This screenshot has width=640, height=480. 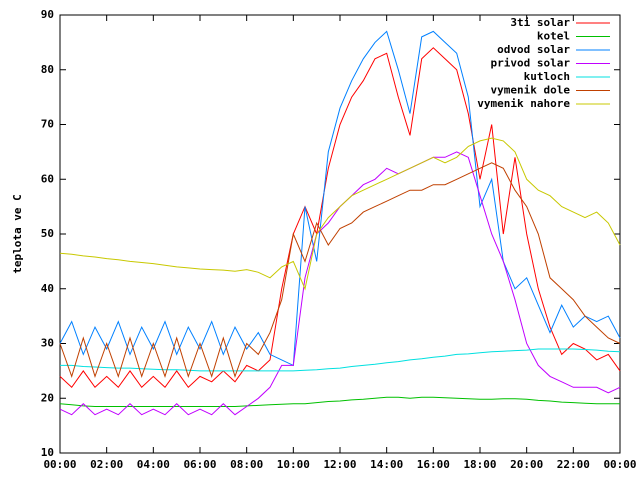 What do you see at coordinates (47, 178) in the screenshot?
I see `y-tick-label: 60` at bounding box center [47, 178].